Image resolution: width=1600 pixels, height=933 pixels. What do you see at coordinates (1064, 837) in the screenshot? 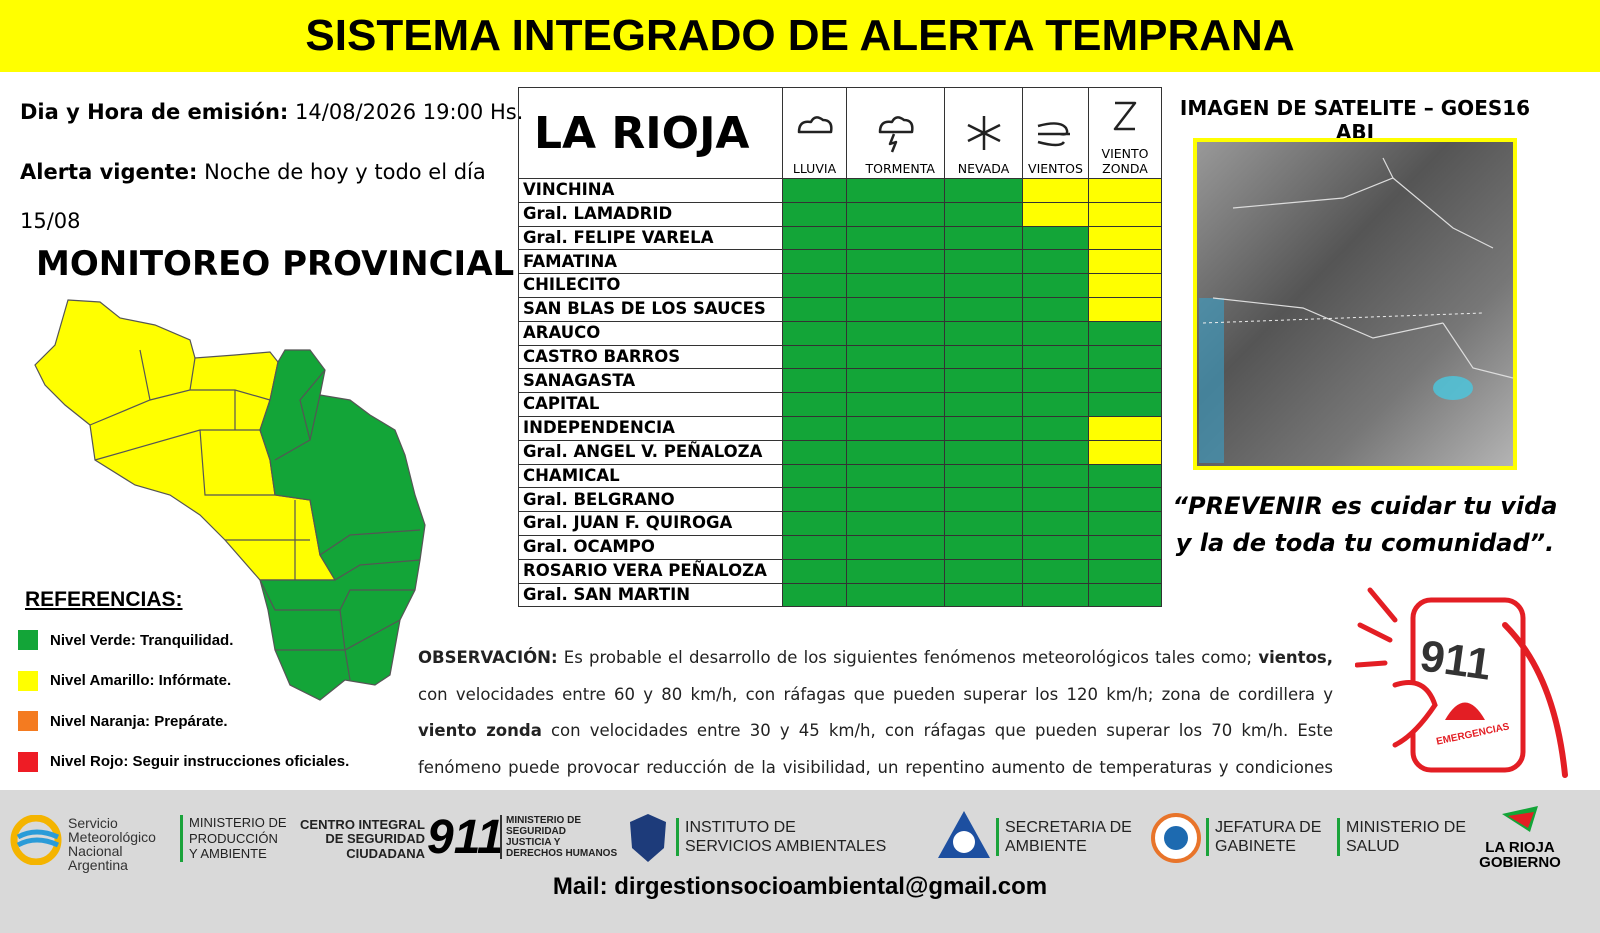
I see `secretaria: SECRETARIA DE AMBIENTE` at bounding box center [1064, 837].